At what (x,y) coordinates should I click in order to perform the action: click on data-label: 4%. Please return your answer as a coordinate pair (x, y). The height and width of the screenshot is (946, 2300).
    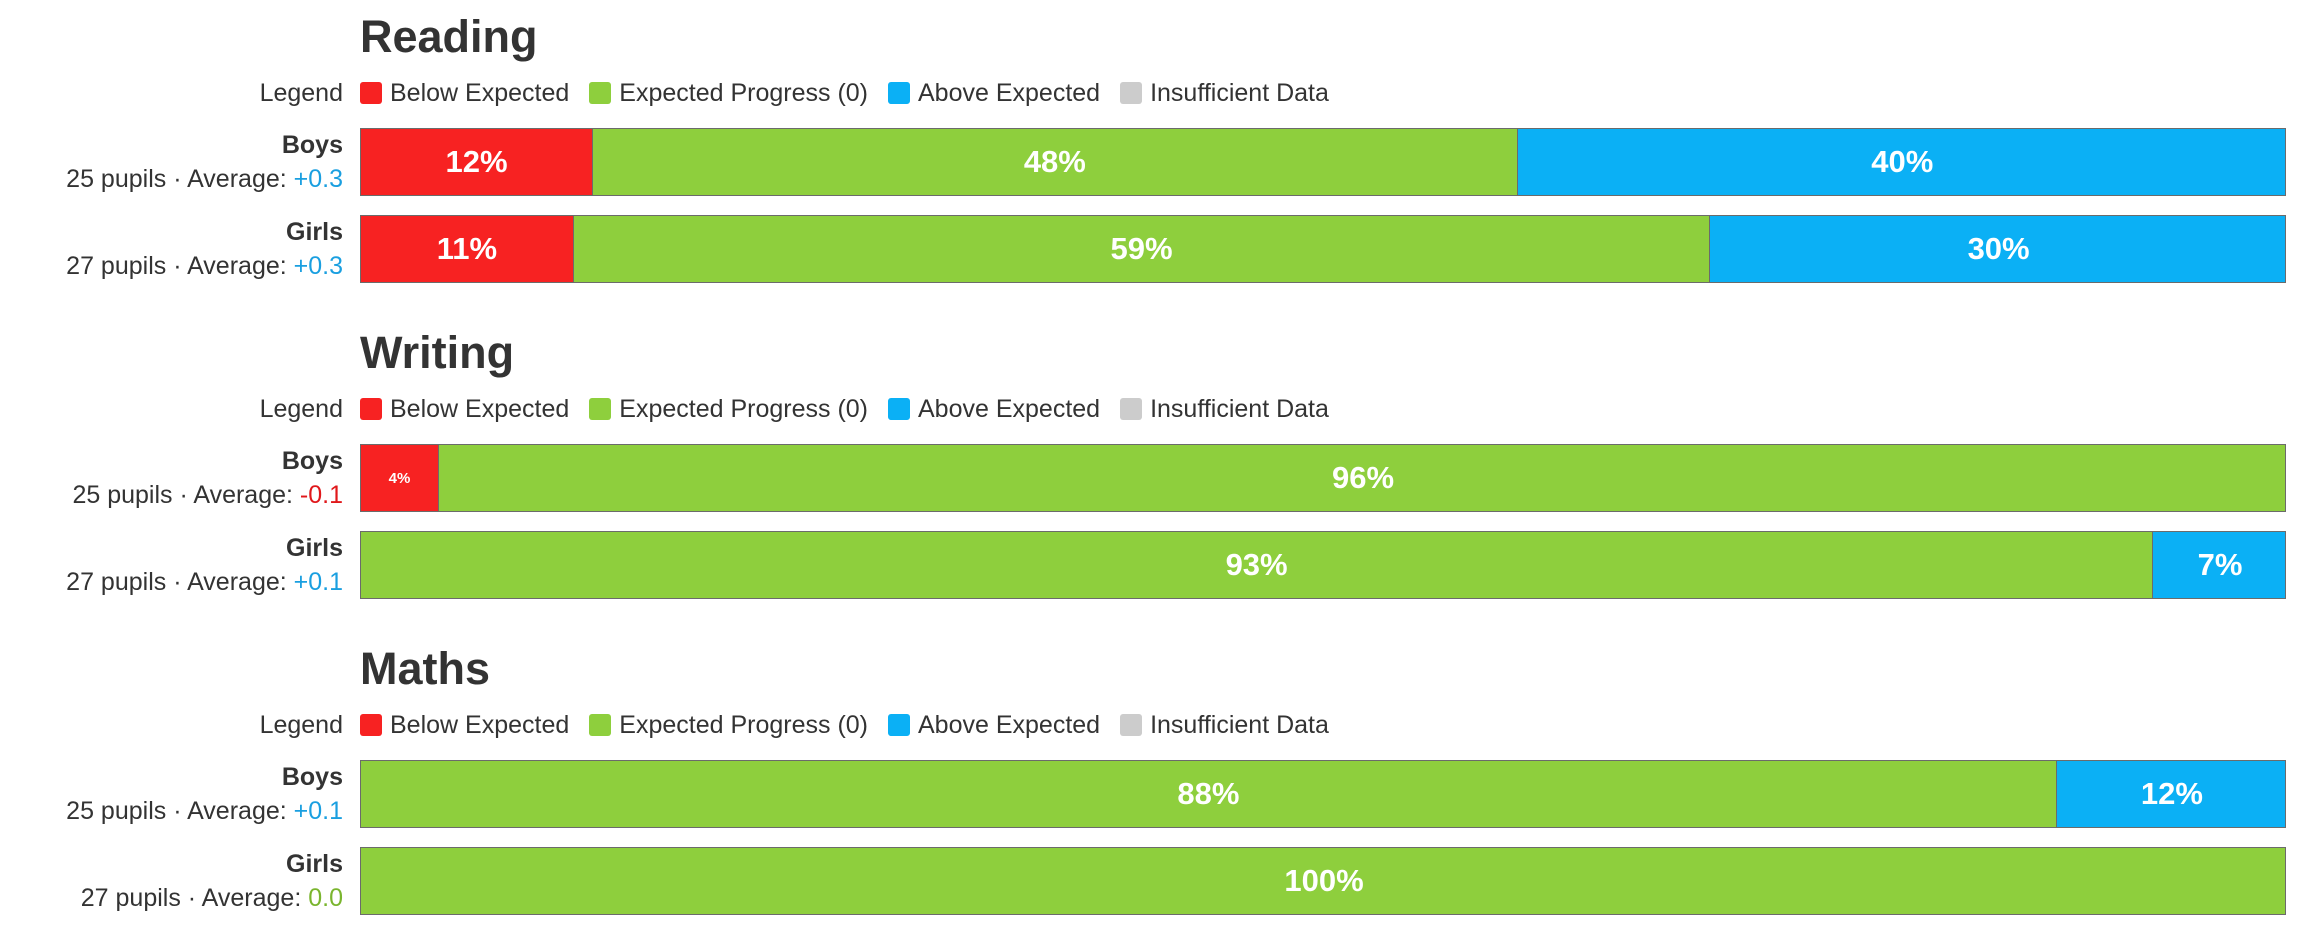
    Looking at the image, I should click on (399, 478).